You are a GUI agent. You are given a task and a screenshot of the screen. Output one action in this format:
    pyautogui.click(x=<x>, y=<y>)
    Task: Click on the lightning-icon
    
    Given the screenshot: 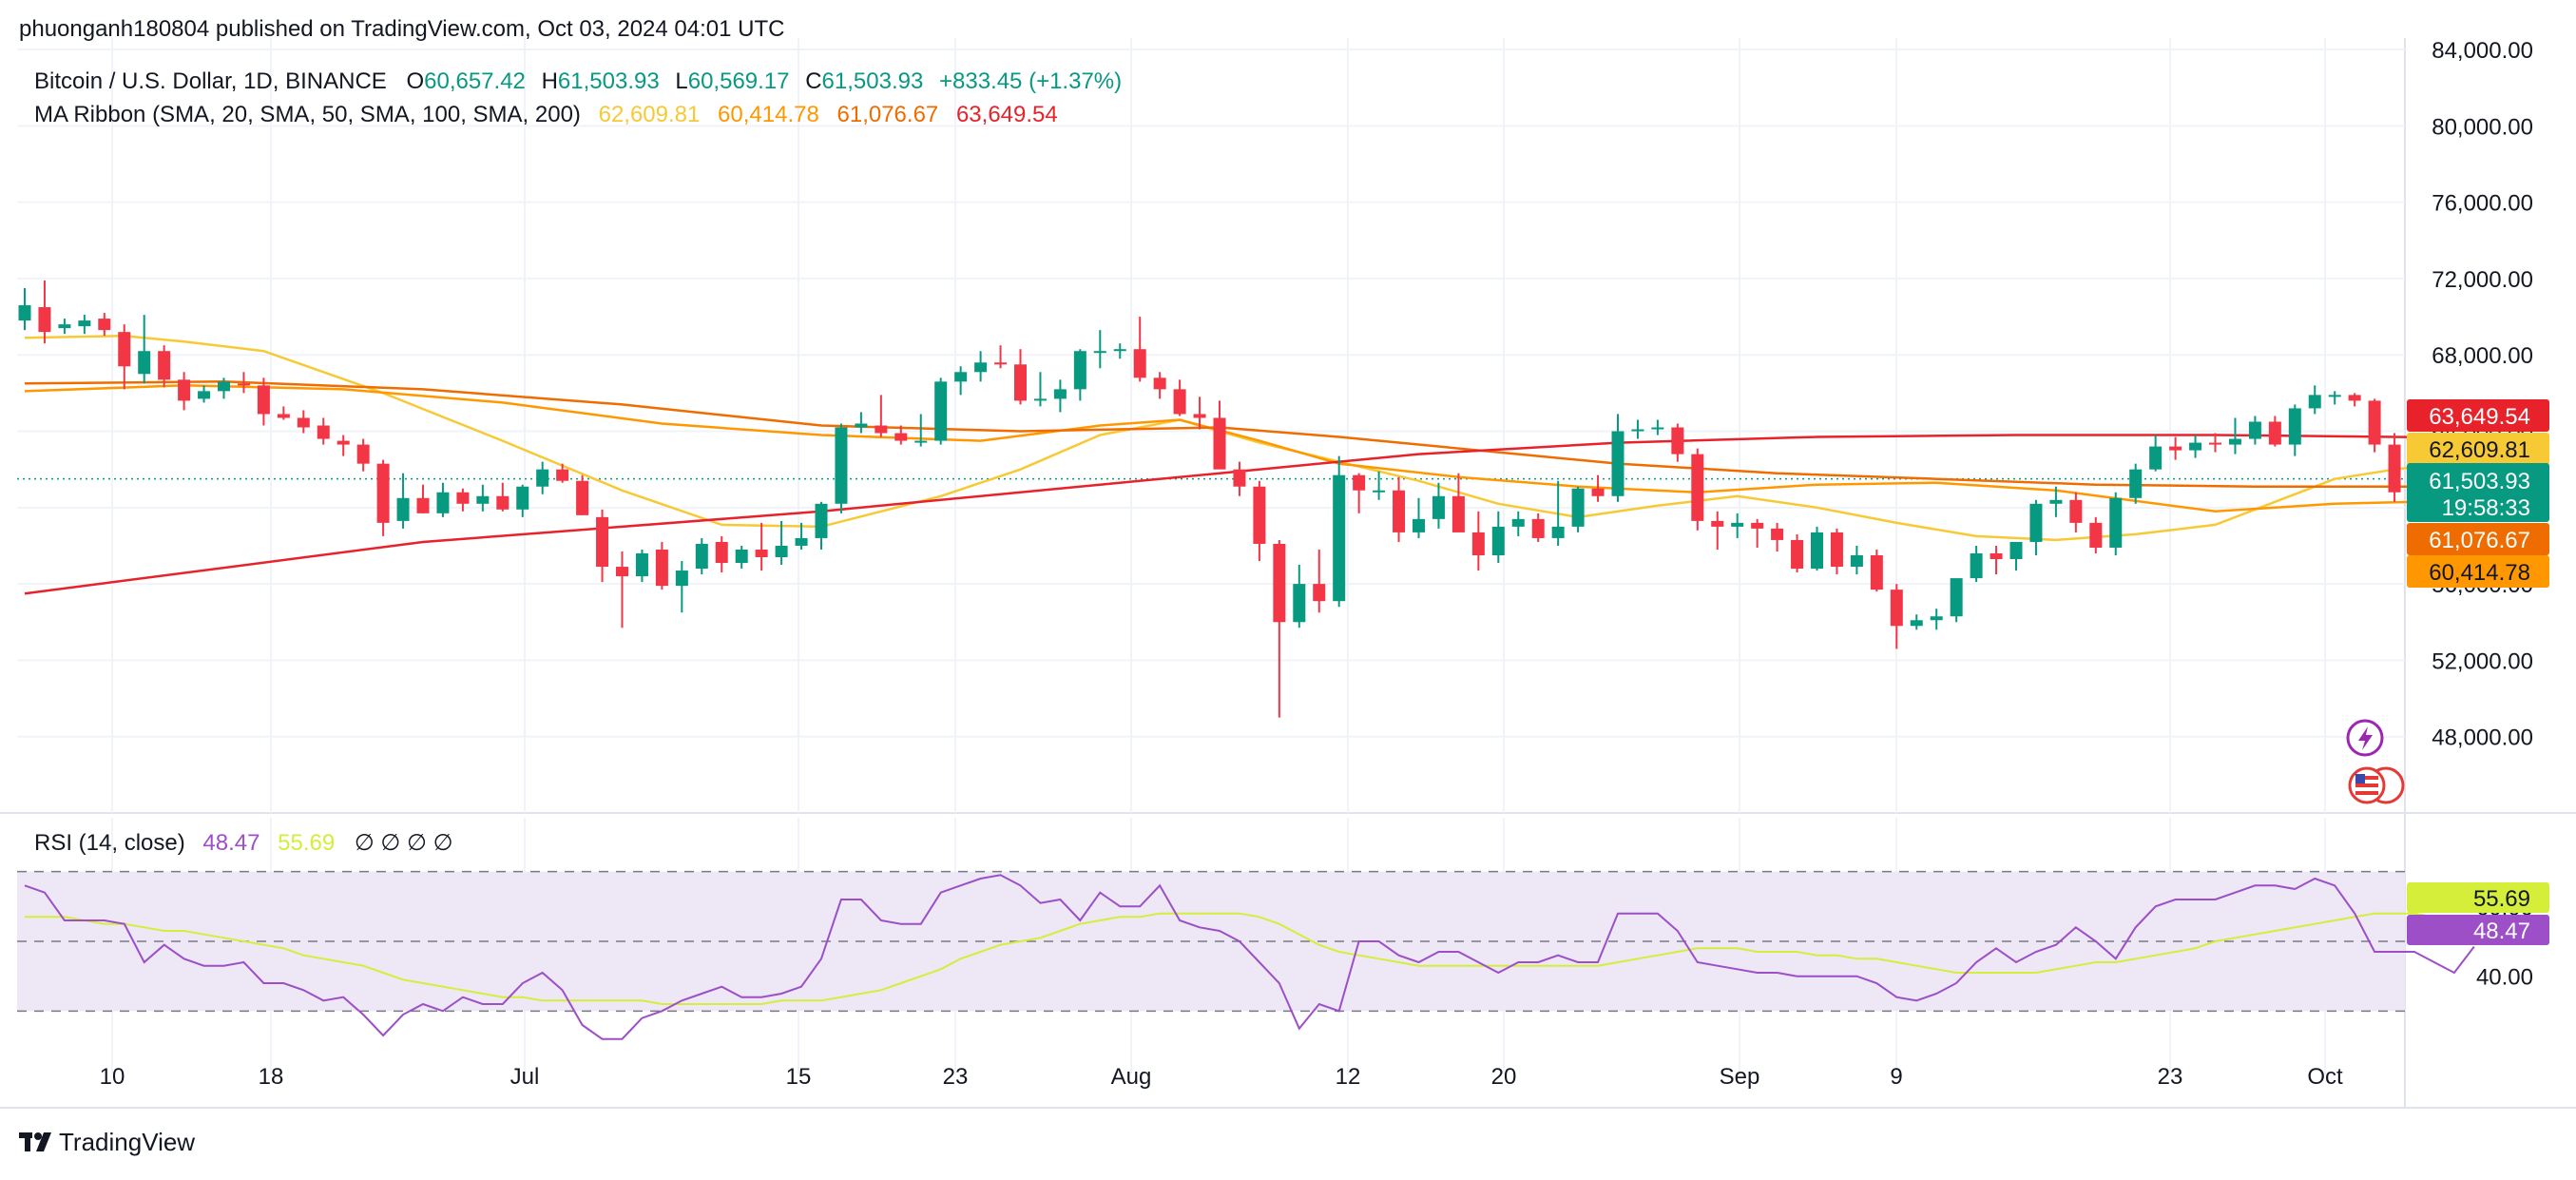 What is the action you would take?
    pyautogui.click(x=2365, y=738)
    